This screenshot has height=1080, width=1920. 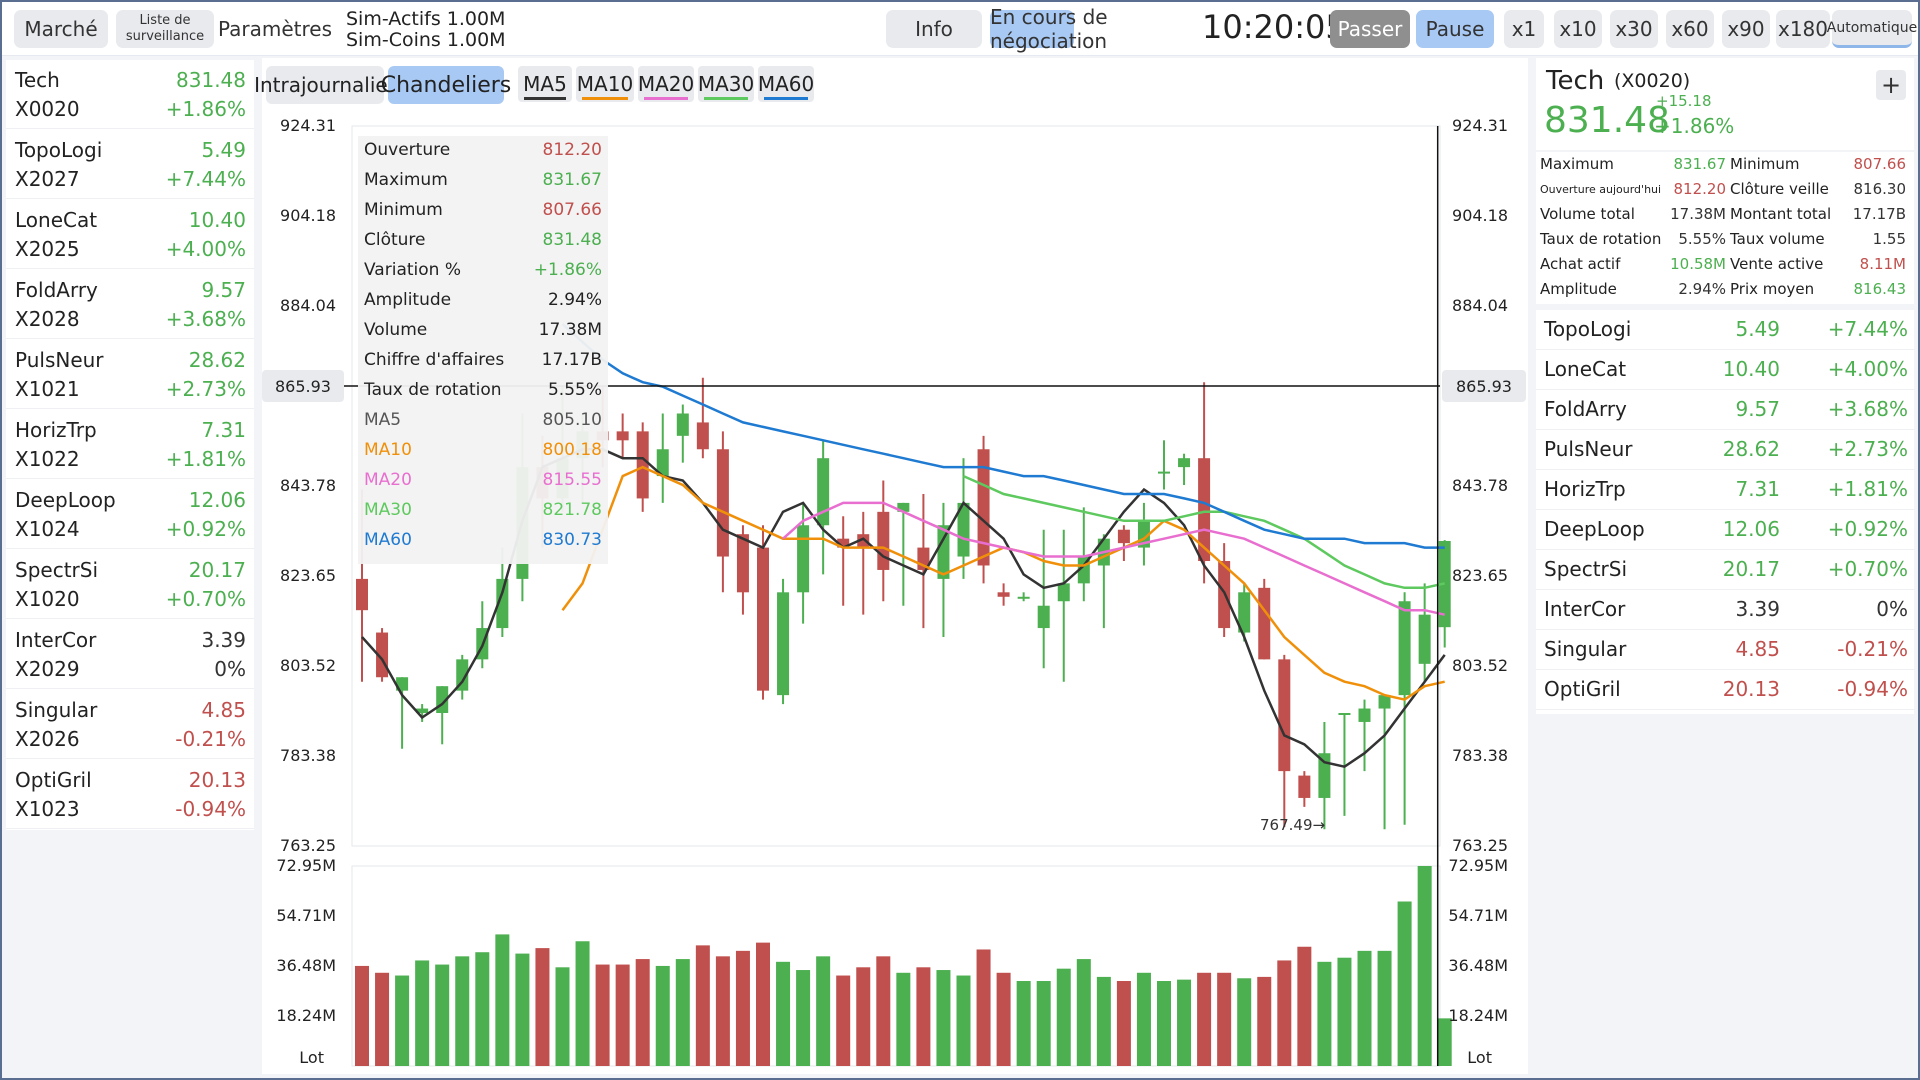 I want to click on watchlist-item: PulsNeur X1021 28.62 +2.73%, so click(x=130, y=374).